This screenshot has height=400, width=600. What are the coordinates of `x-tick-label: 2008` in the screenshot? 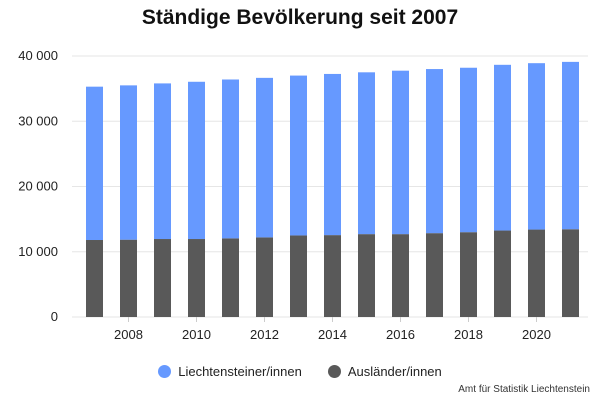 It's located at (128, 334).